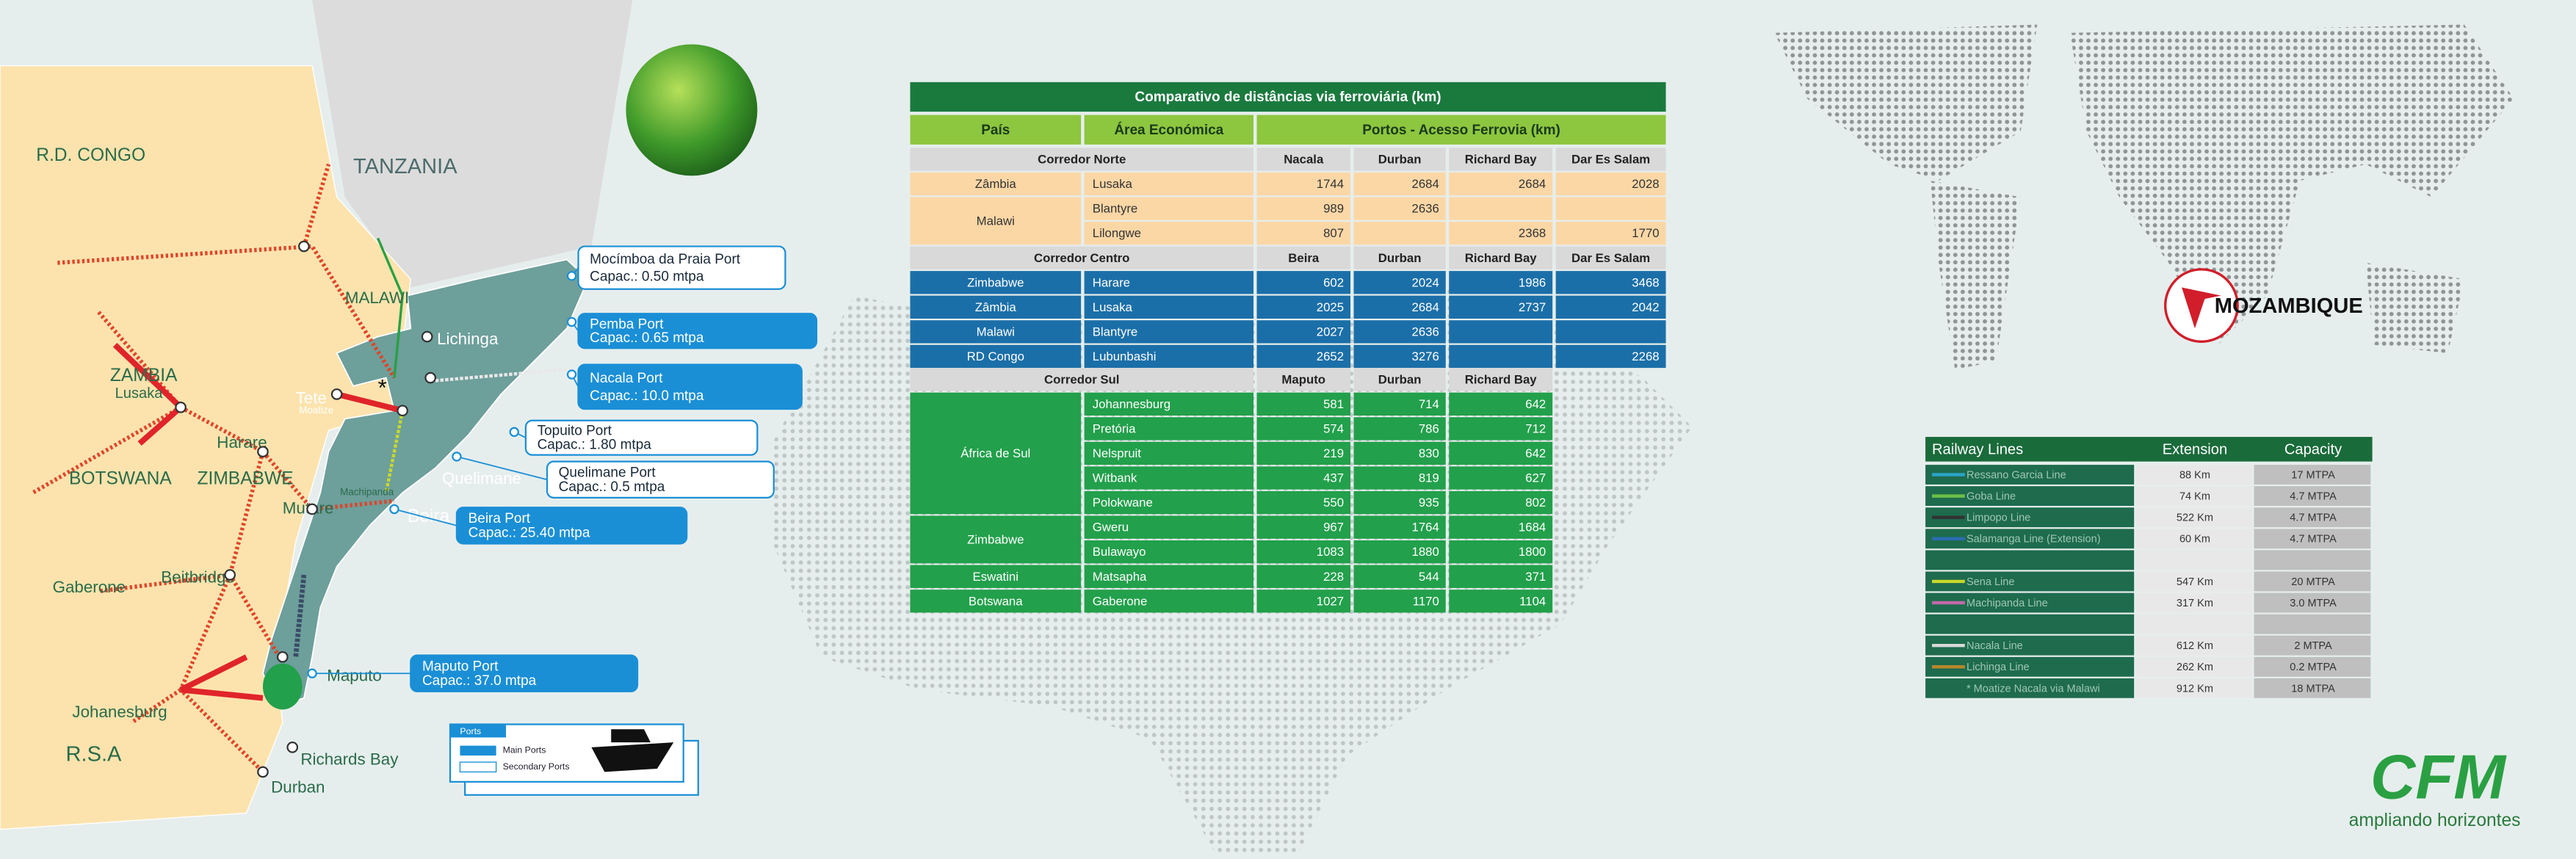 This screenshot has width=2576, height=859. I want to click on distance-value: 2028, so click(1645, 184).